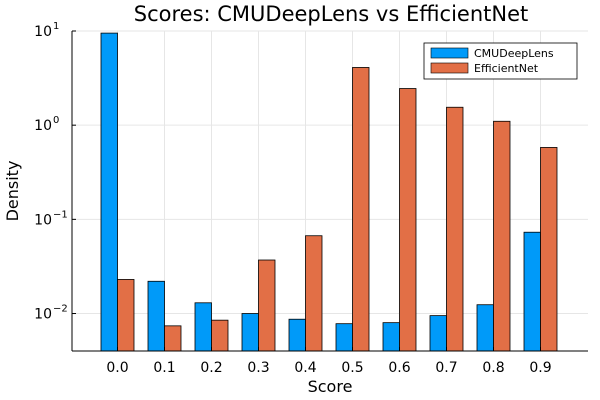 The width and height of the screenshot is (600, 400). I want to click on bar-efficientnet-0.2, so click(220, 335).